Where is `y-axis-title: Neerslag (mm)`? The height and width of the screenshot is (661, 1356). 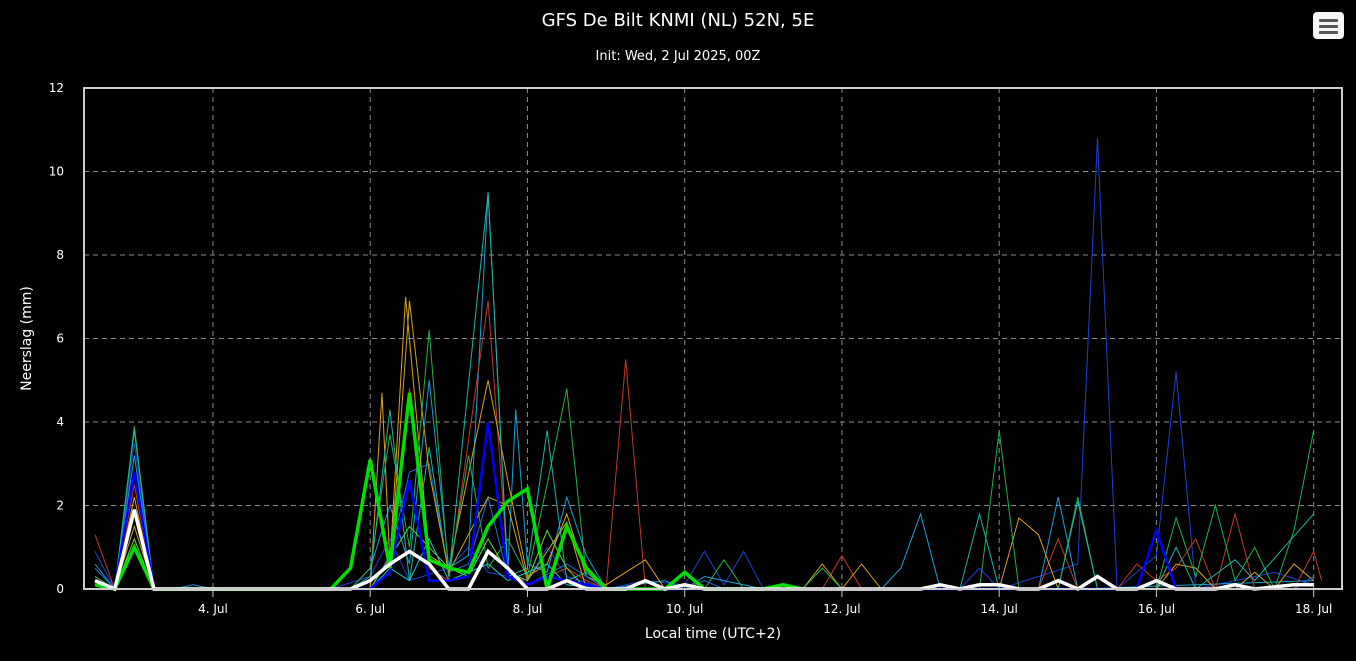
y-axis-title: Neerslag (mm) is located at coordinates (27, 338).